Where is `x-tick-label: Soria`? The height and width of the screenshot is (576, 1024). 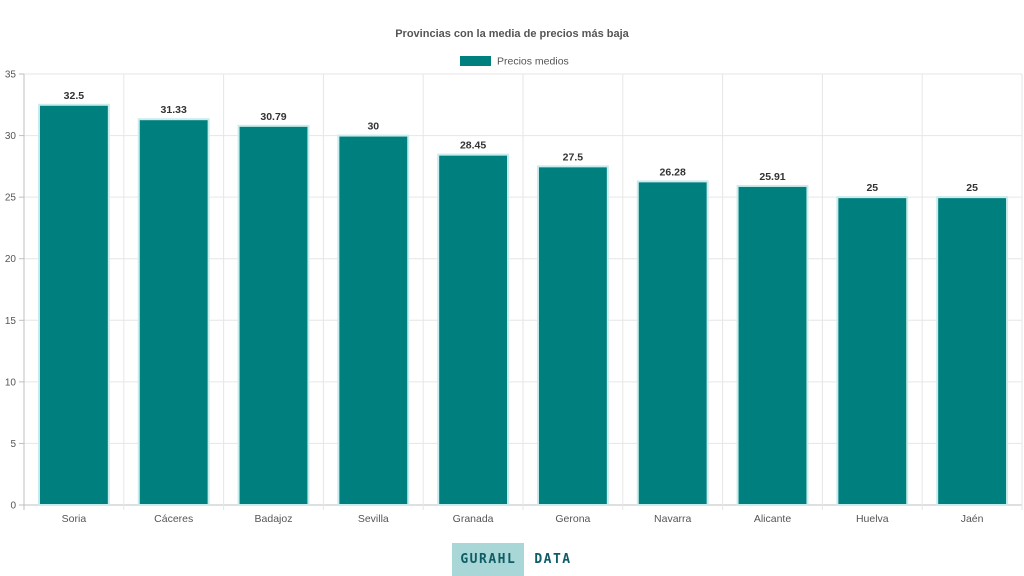 x-tick-label: Soria is located at coordinates (74, 519).